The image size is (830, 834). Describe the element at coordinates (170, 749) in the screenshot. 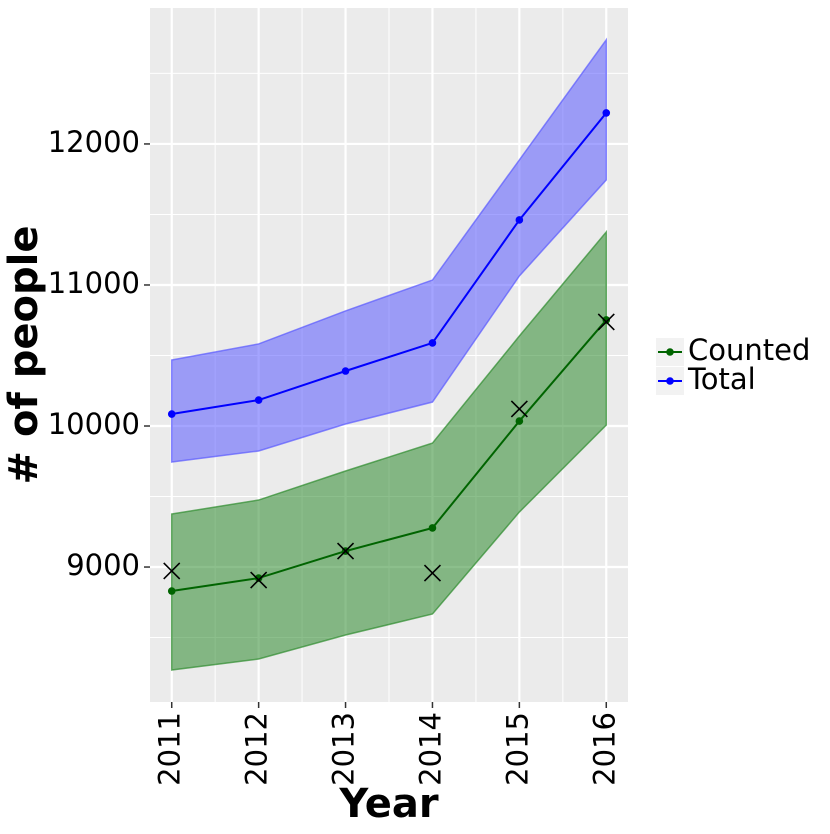

I see `x-tick-label: 2011` at that location.